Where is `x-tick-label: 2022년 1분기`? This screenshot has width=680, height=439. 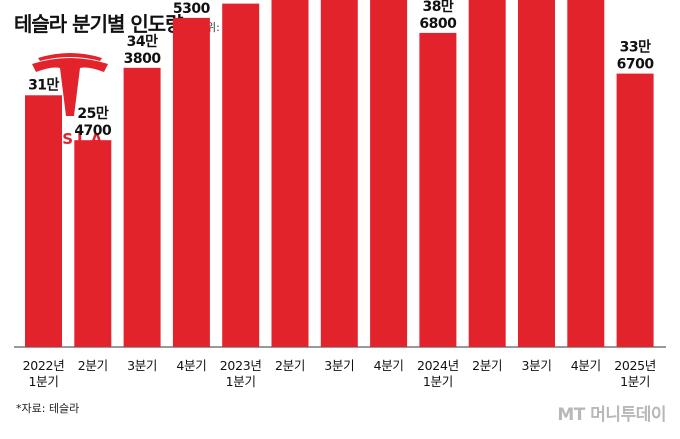
x-tick-label: 2022년 1분기 is located at coordinates (44, 373).